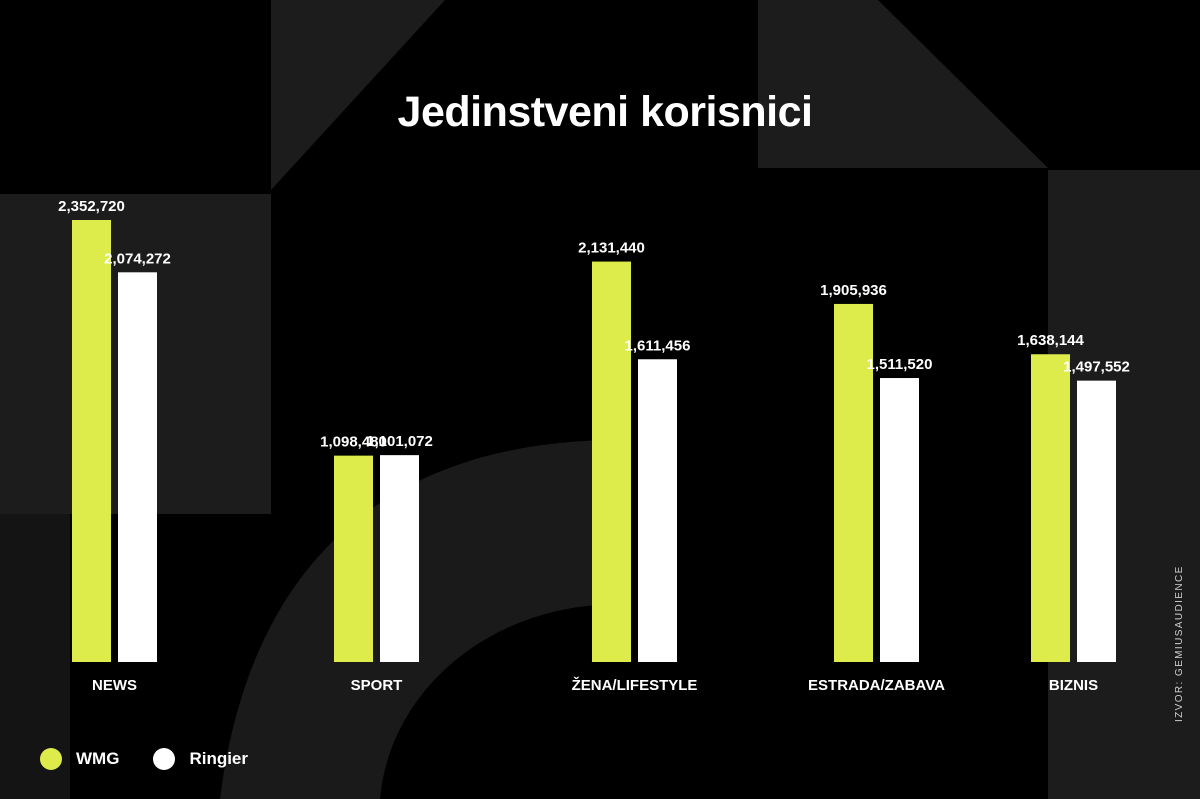 The width and height of the screenshot is (1200, 799). What do you see at coordinates (114, 685) in the screenshot?
I see `category-label-news: NEWS` at bounding box center [114, 685].